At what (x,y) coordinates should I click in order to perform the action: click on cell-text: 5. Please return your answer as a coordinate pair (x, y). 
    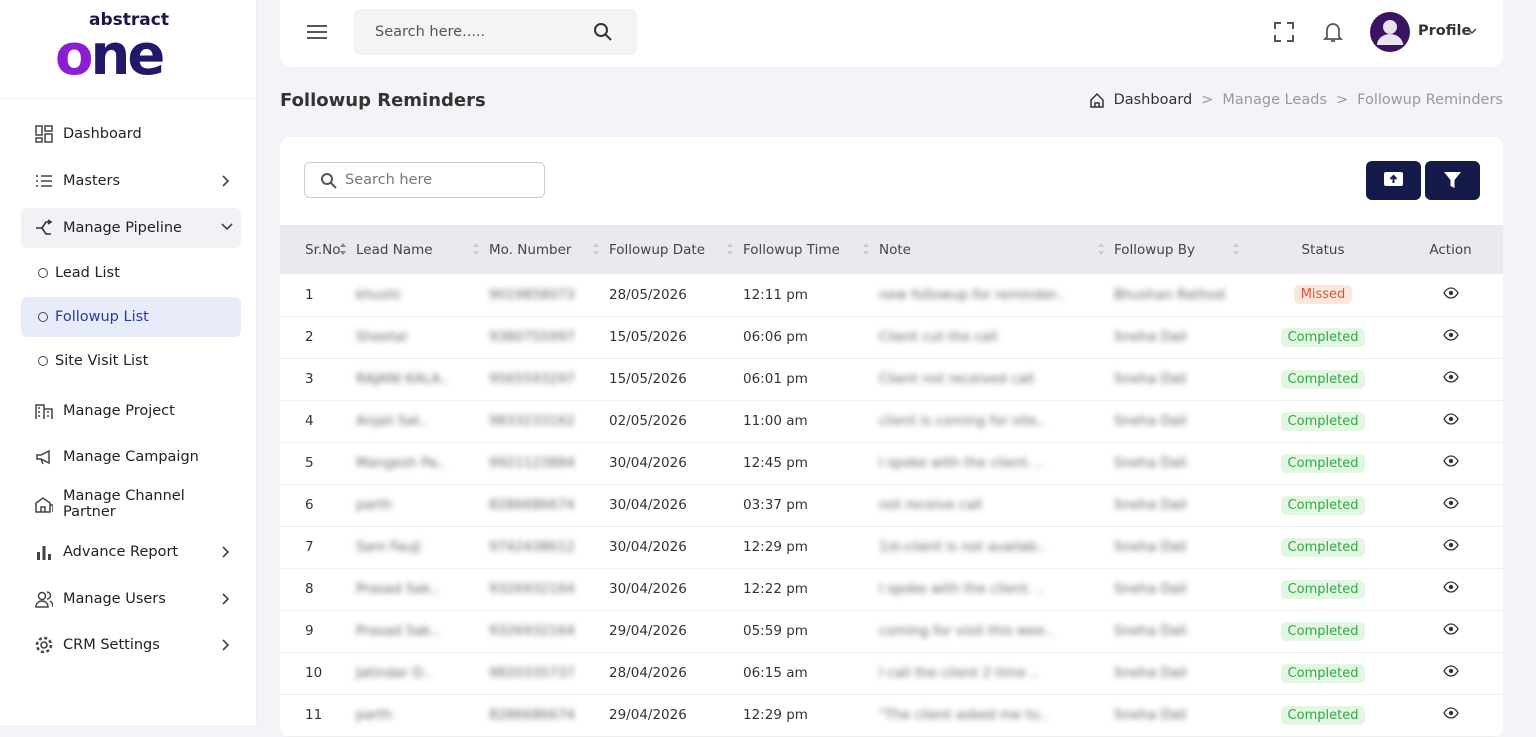
    Looking at the image, I should click on (309, 463).